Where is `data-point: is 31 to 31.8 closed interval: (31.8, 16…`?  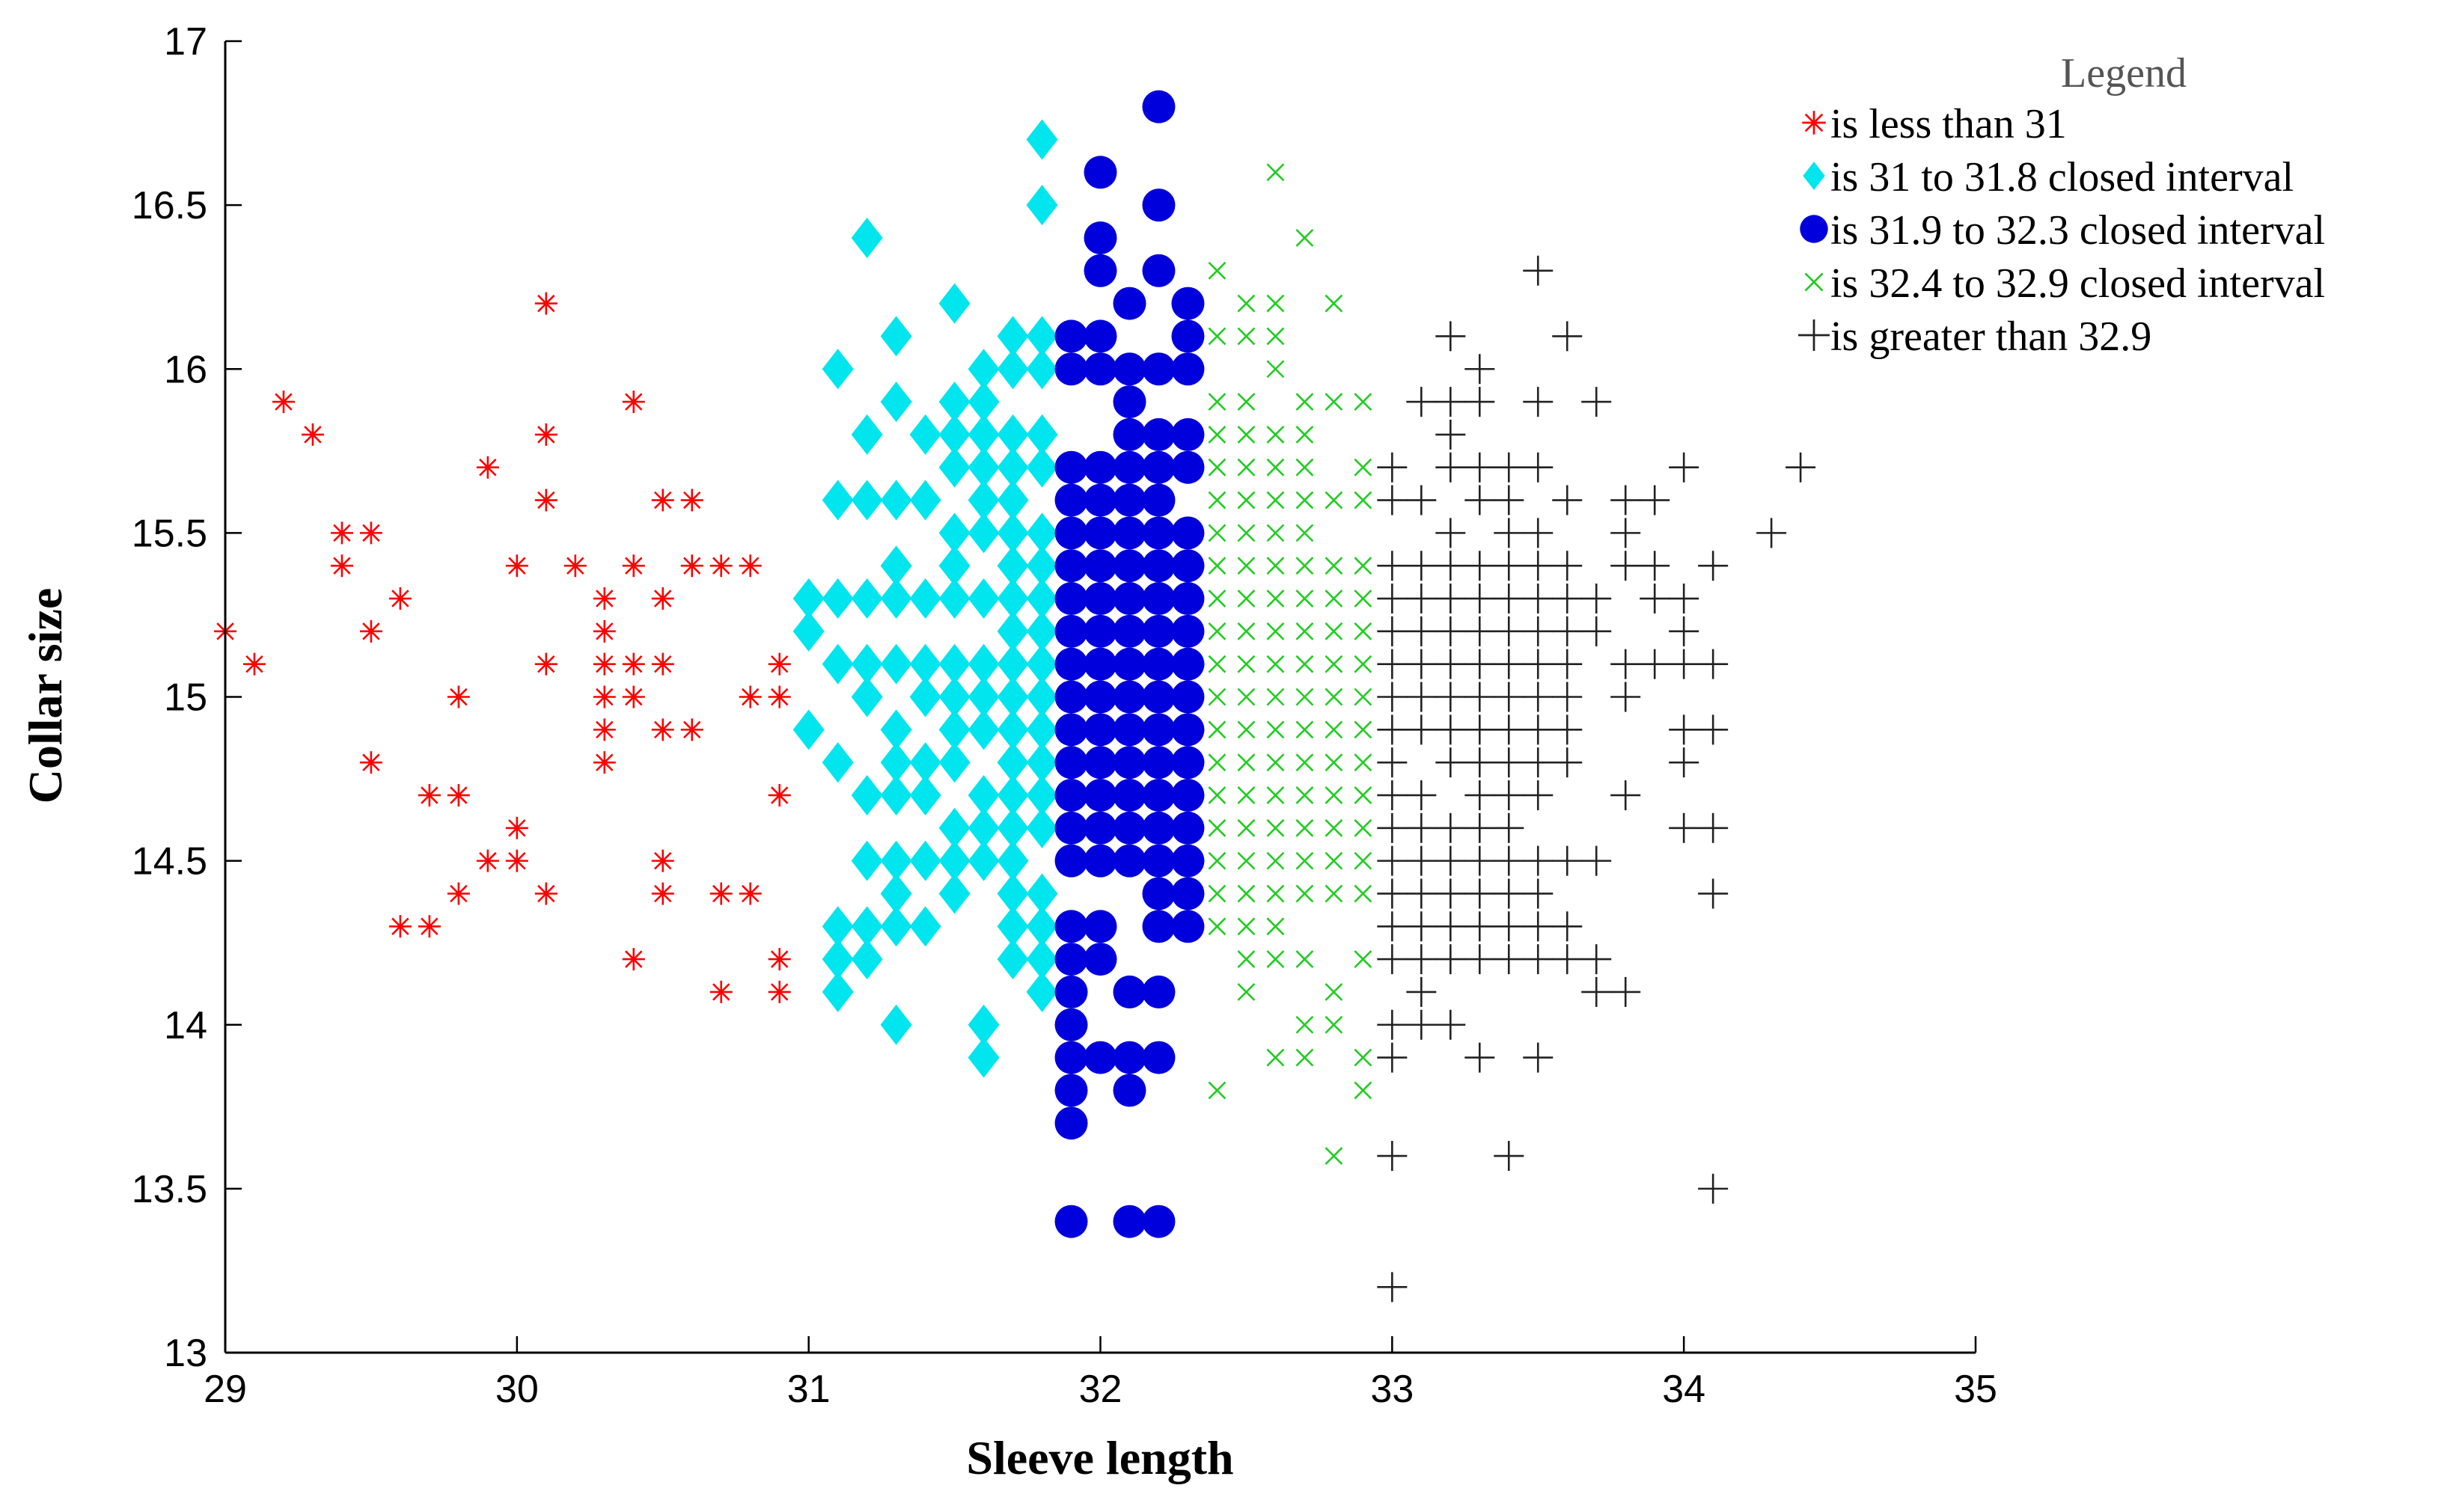
data-point: is 31 to 31.8 closed interval: (31.8, 16… is located at coordinates (1042, 205).